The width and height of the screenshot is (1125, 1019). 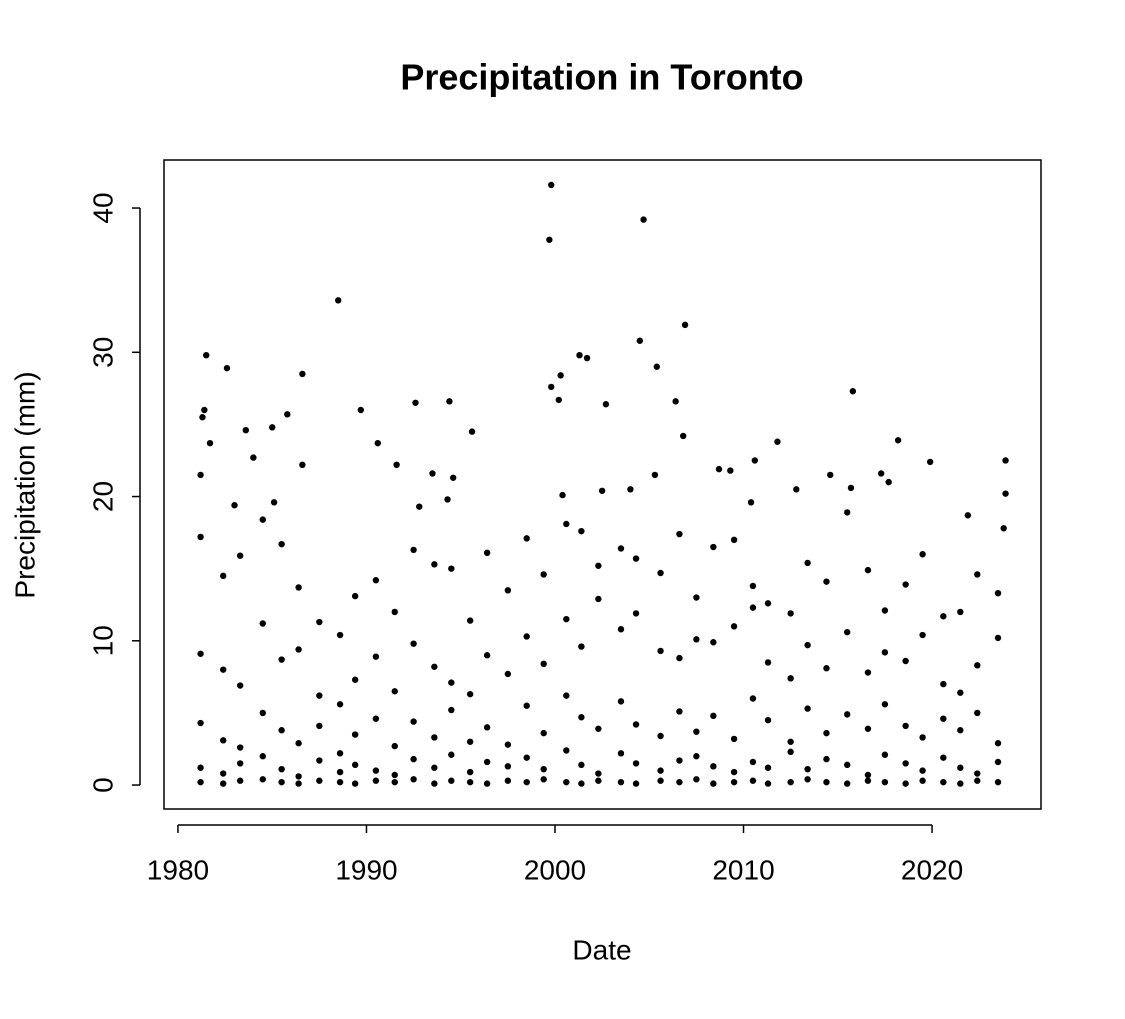 What do you see at coordinates (102, 352) in the screenshot?
I see `y-tick-label: 30` at bounding box center [102, 352].